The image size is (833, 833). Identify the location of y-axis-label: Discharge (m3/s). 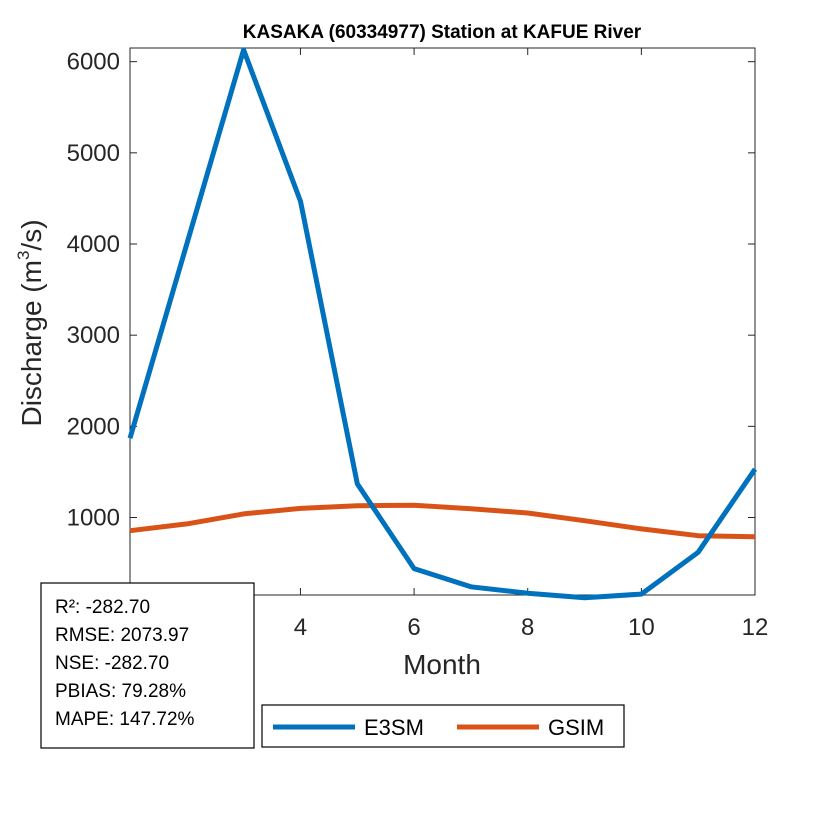
(30, 322).